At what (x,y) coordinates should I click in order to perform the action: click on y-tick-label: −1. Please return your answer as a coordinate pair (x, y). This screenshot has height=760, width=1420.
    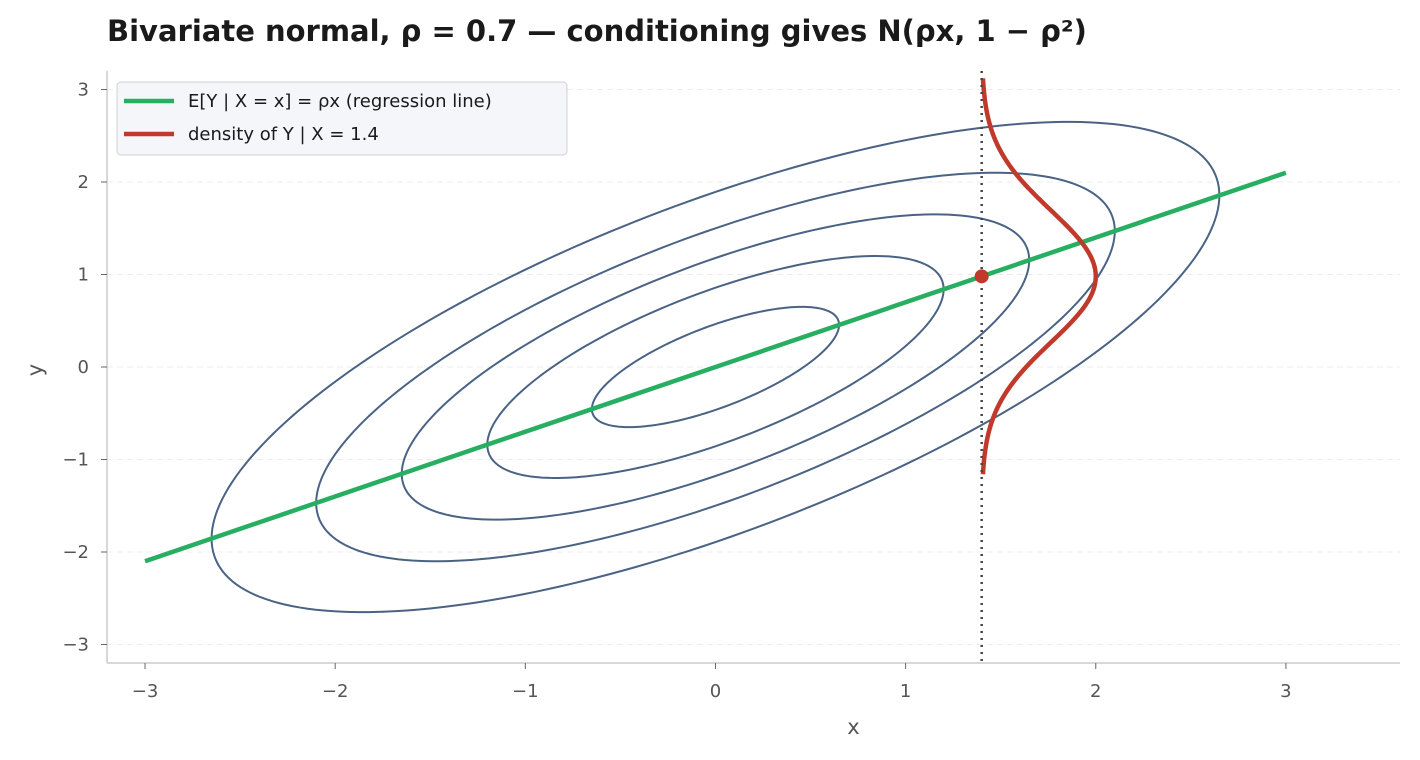
    Looking at the image, I should click on (75, 460).